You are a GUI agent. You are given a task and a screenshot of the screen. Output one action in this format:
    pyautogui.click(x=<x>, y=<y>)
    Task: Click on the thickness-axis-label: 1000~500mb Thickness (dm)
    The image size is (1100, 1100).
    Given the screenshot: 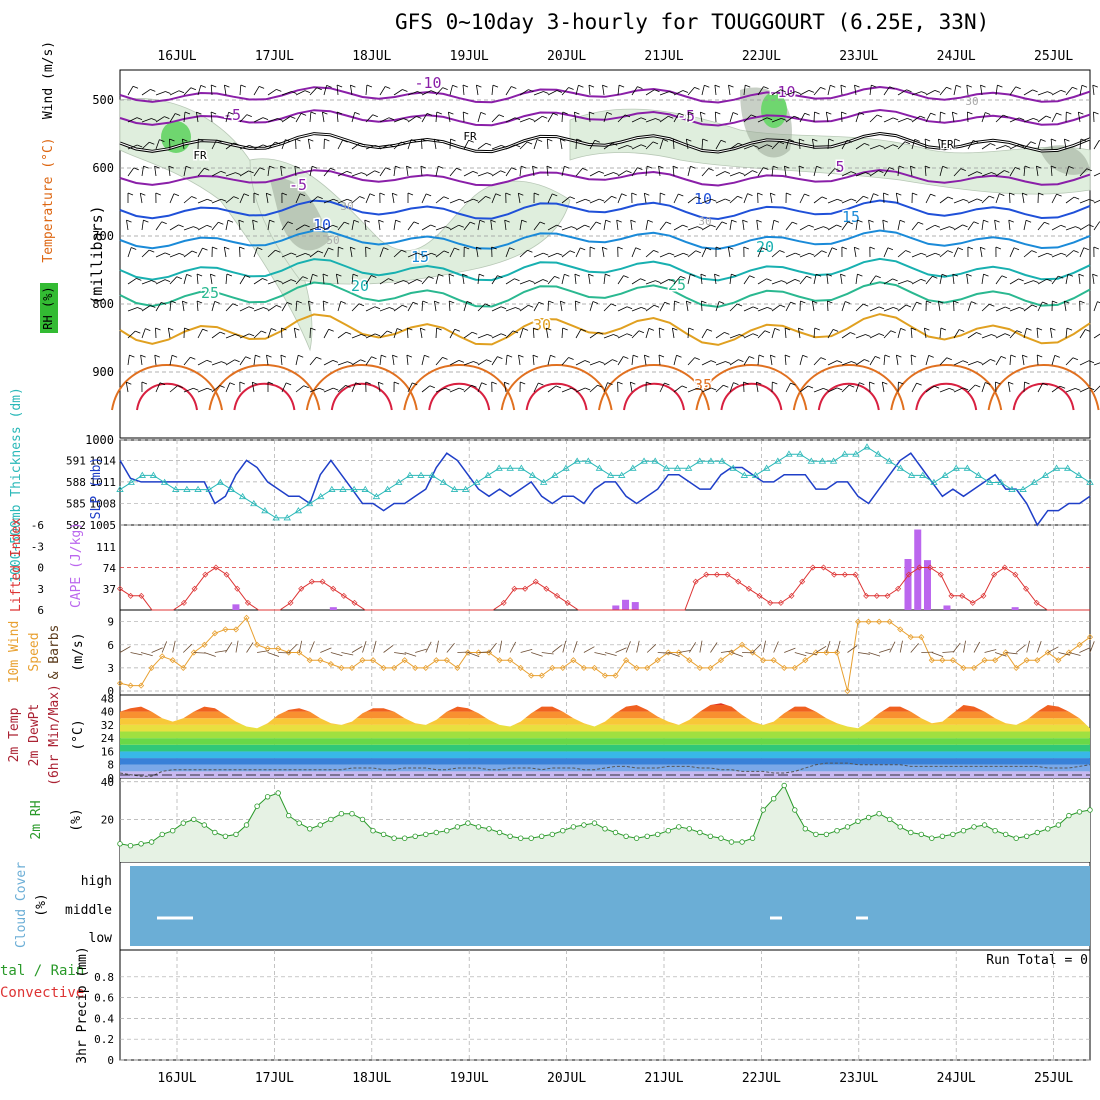 What is the action you would take?
    pyautogui.click(x=16, y=485)
    